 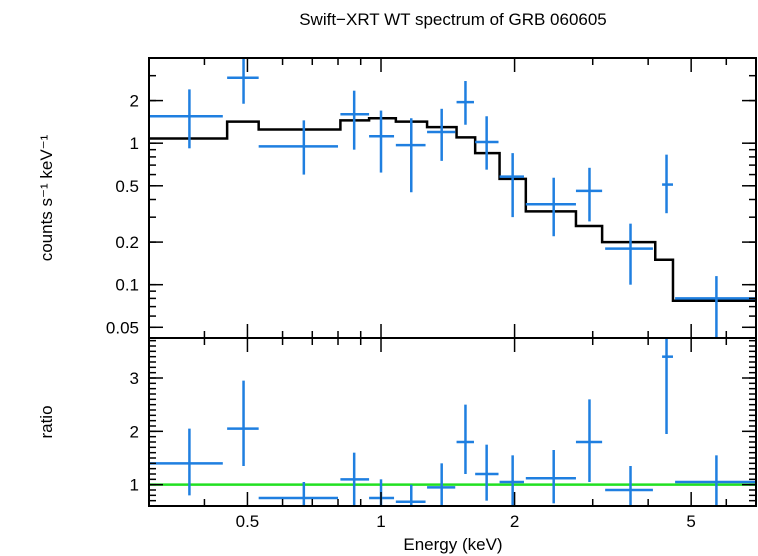 What do you see at coordinates (453, 19) in the screenshot?
I see `chart-title: Swift−XRT WT spectrum of GRB 060605` at bounding box center [453, 19].